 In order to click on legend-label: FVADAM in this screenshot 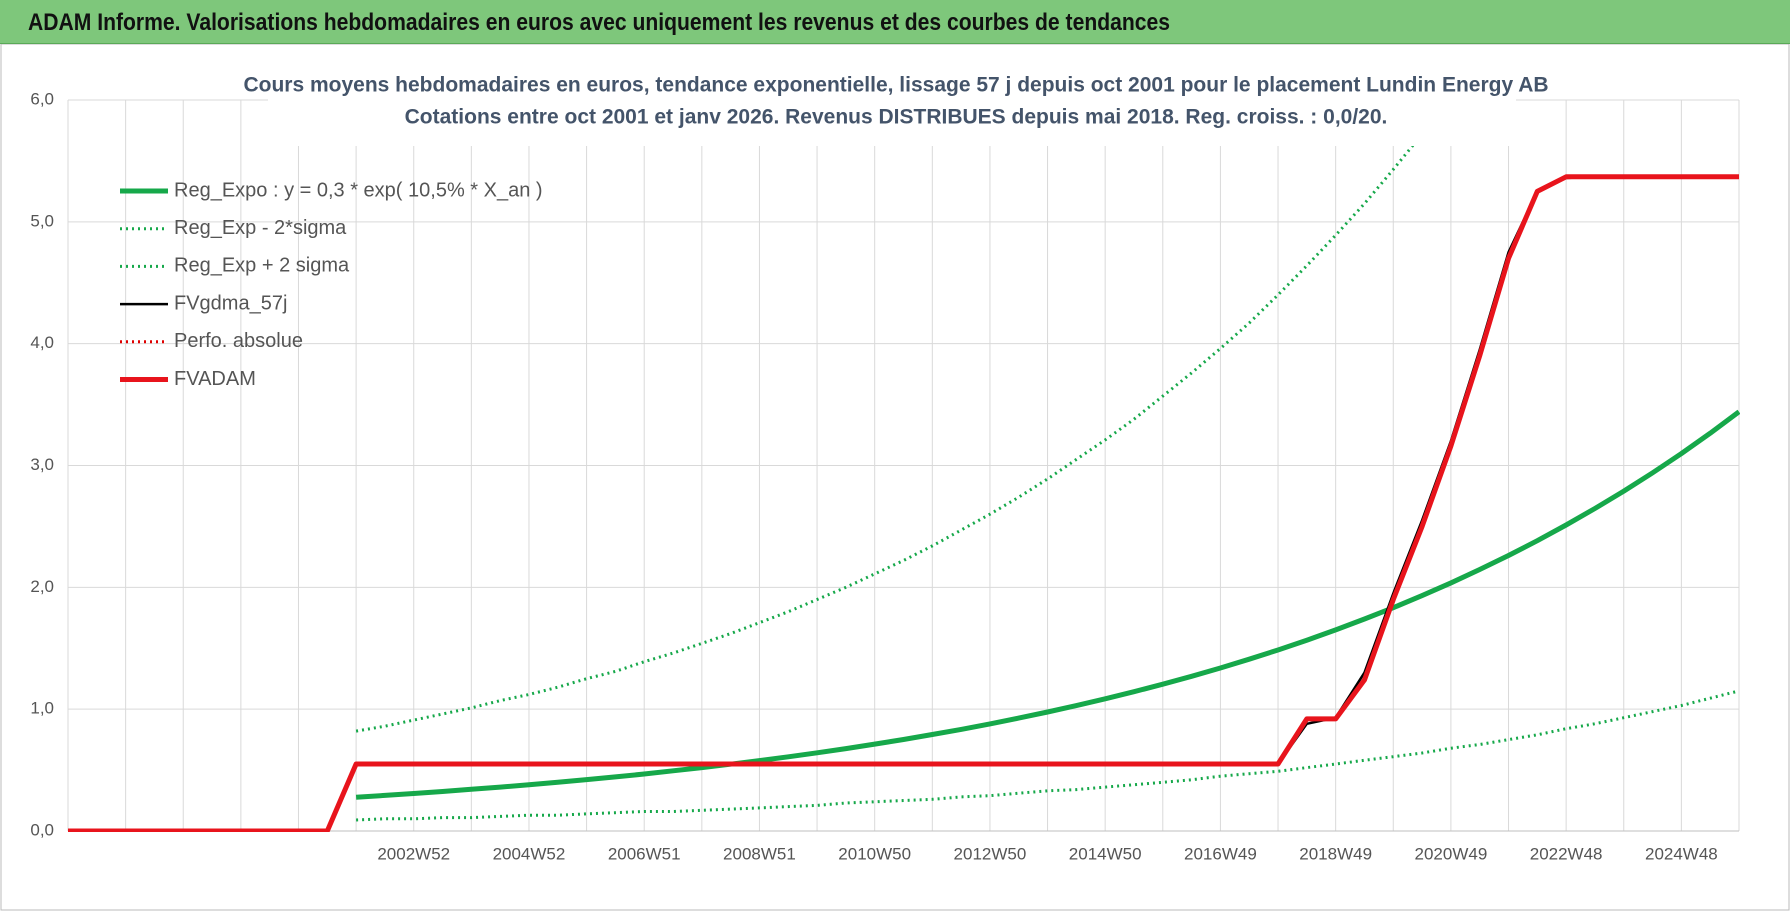, I will do `click(215, 379)`.